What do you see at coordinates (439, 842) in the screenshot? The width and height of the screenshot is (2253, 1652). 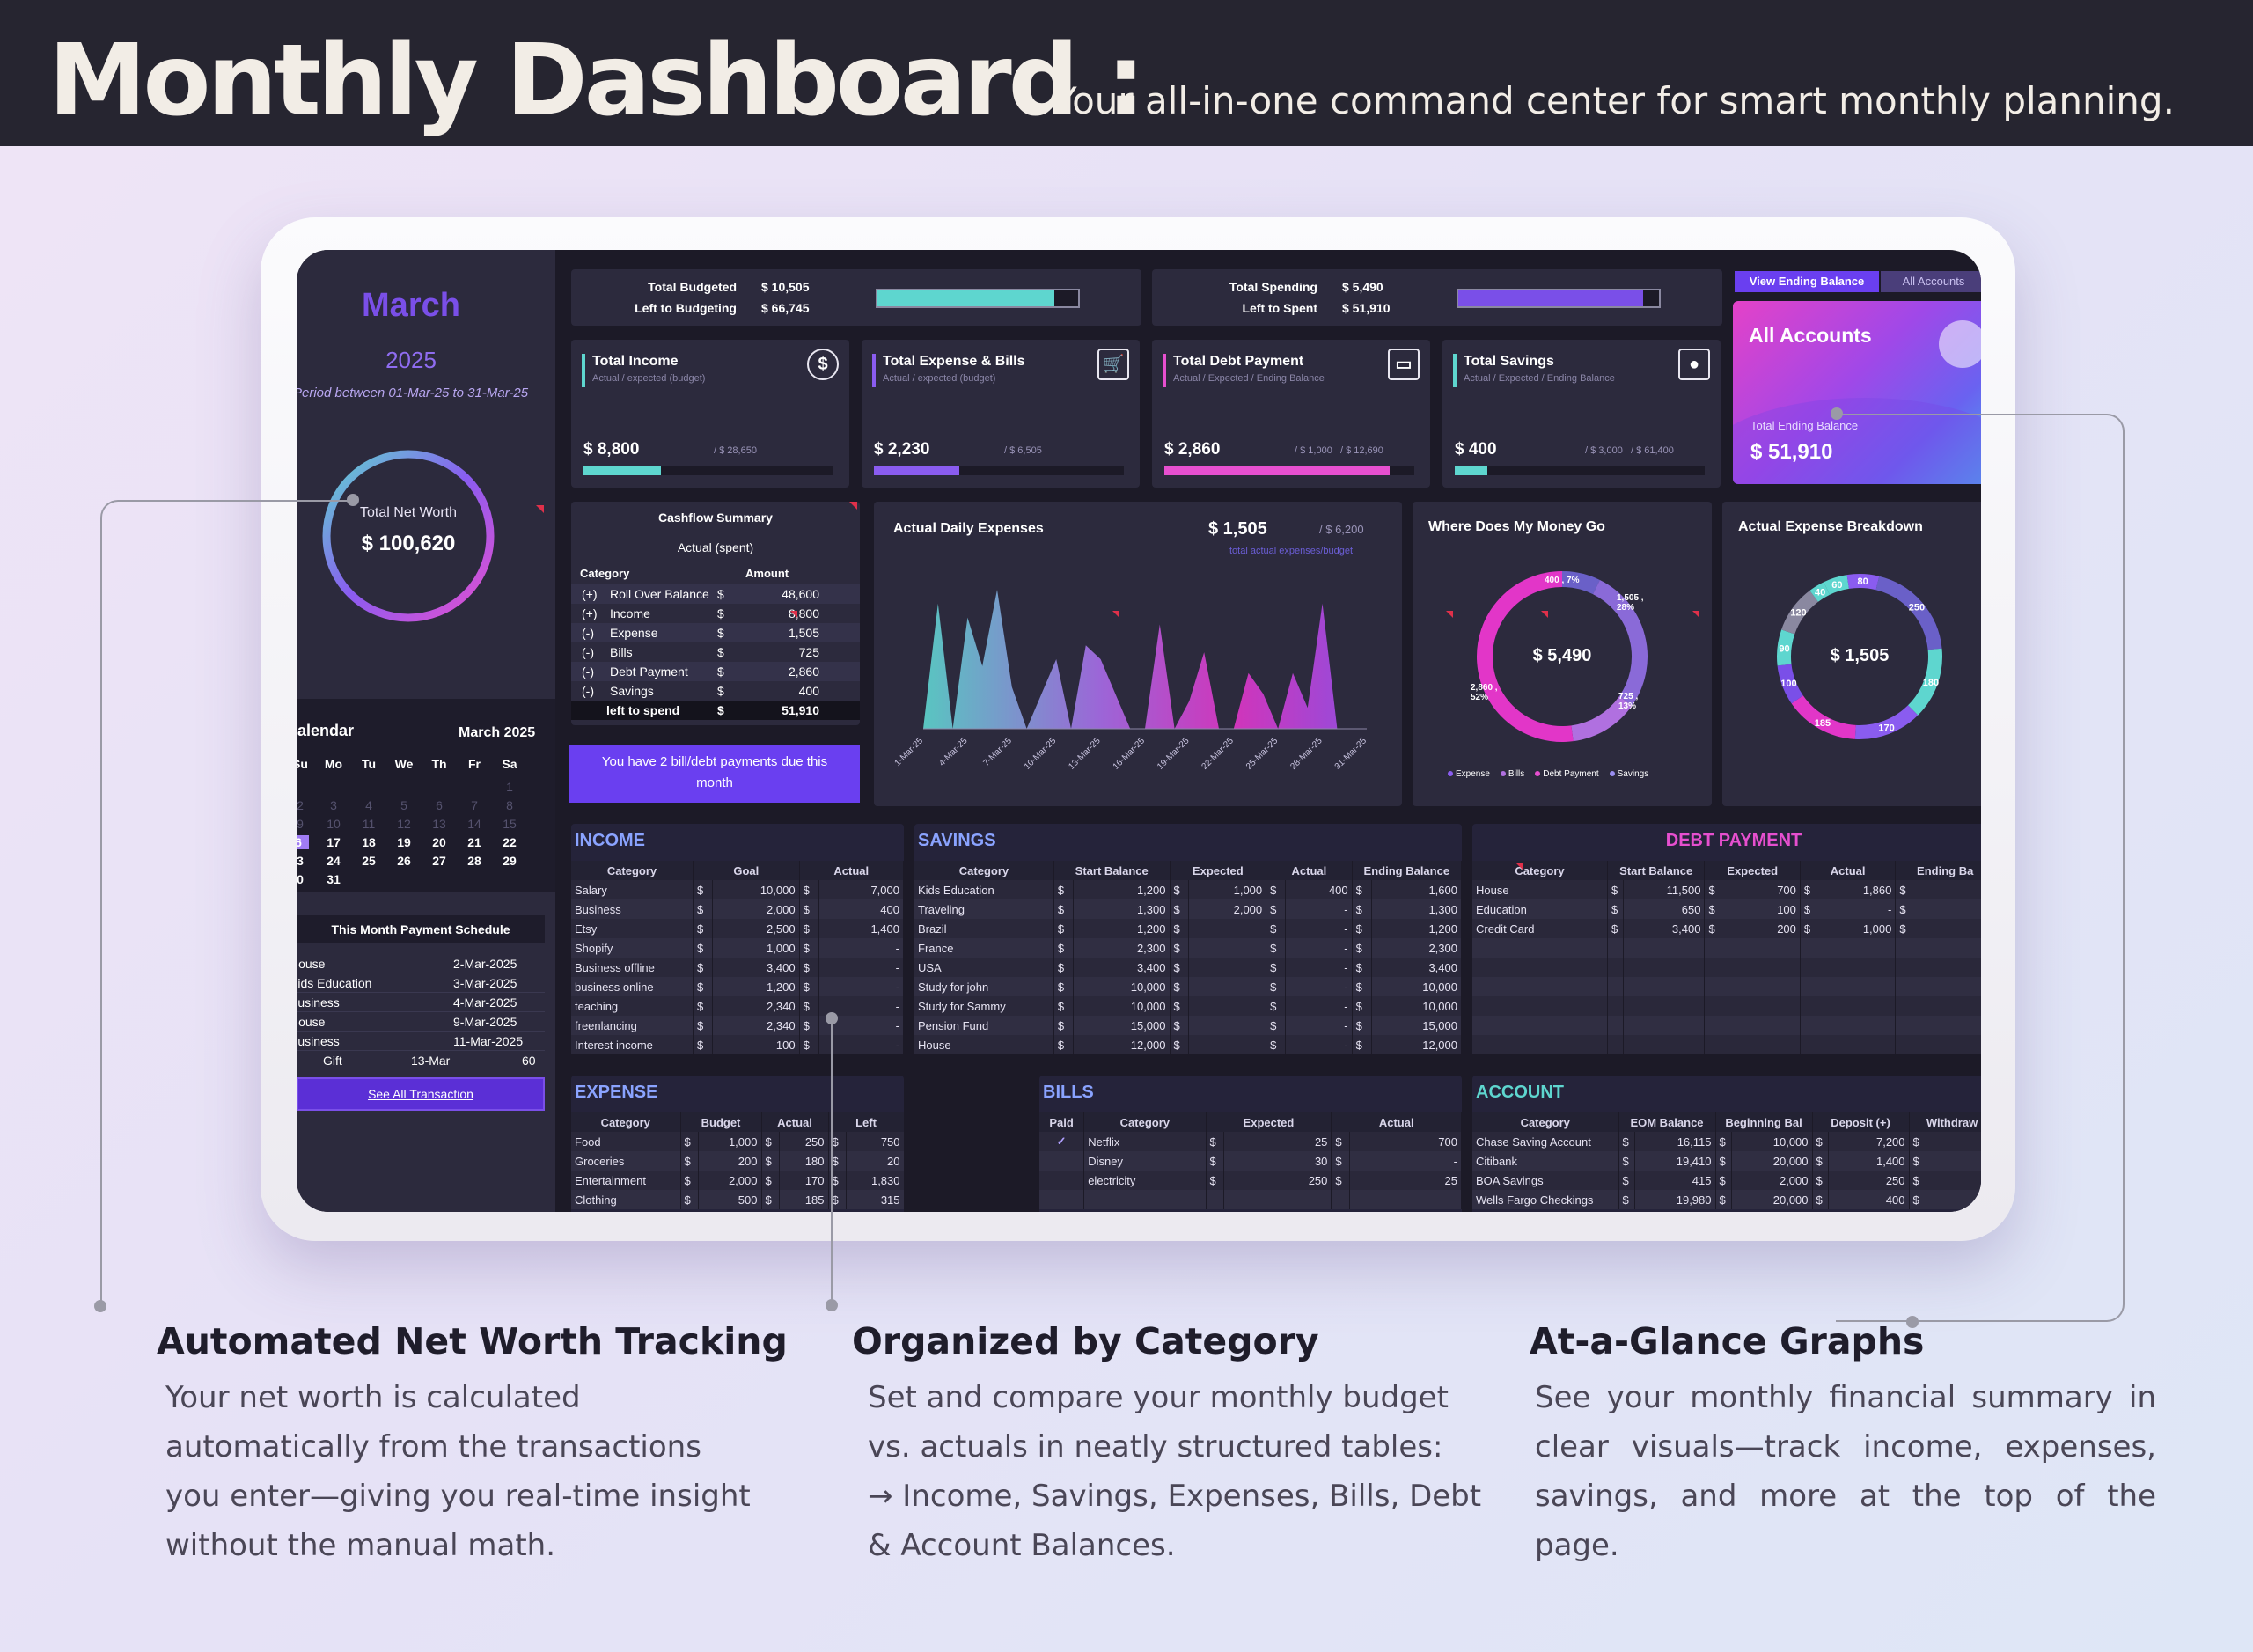 I see `calendar-day: 20` at bounding box center [439, 842].